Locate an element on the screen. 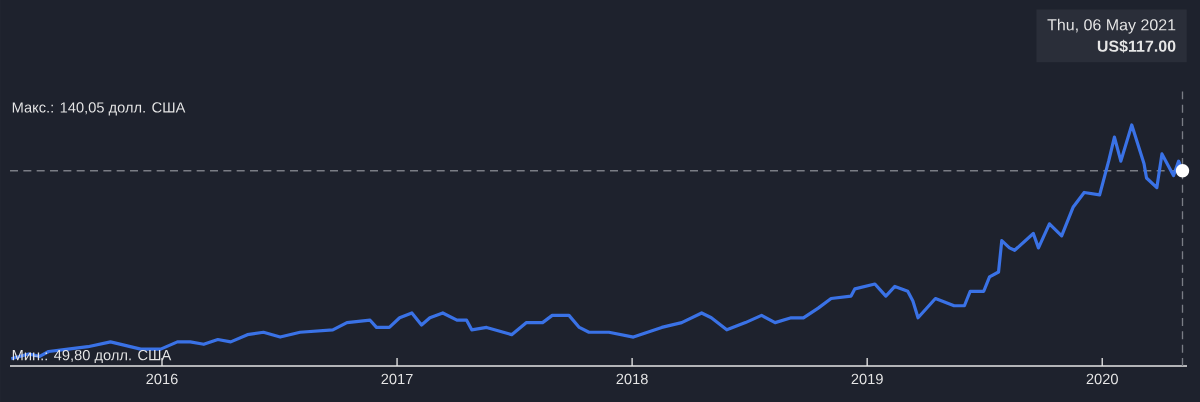 The height and width of the screenshot is (402, 1200). x-tick-label: 2019 is located at coordinates (867, 379).